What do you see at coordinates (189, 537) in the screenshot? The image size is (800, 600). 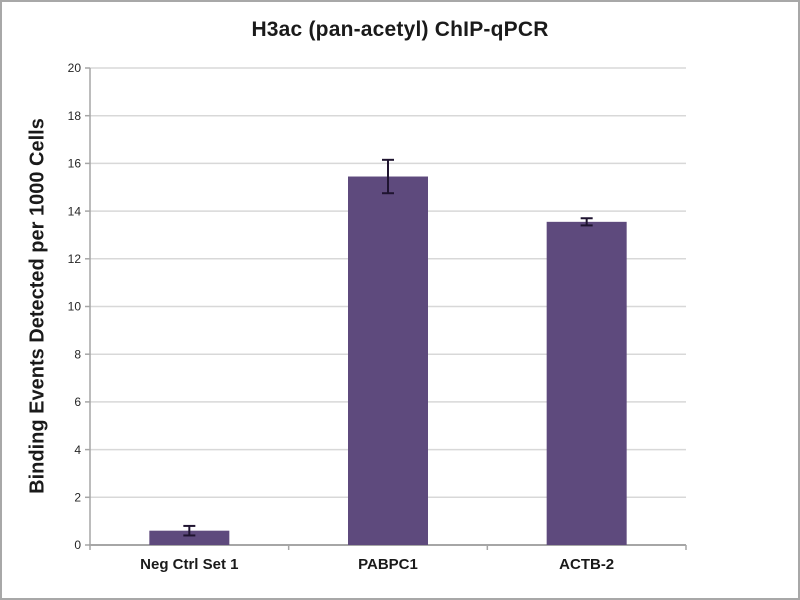 I see `bar-Neg Ctrl Set 1` at bounding box center [189, 537].